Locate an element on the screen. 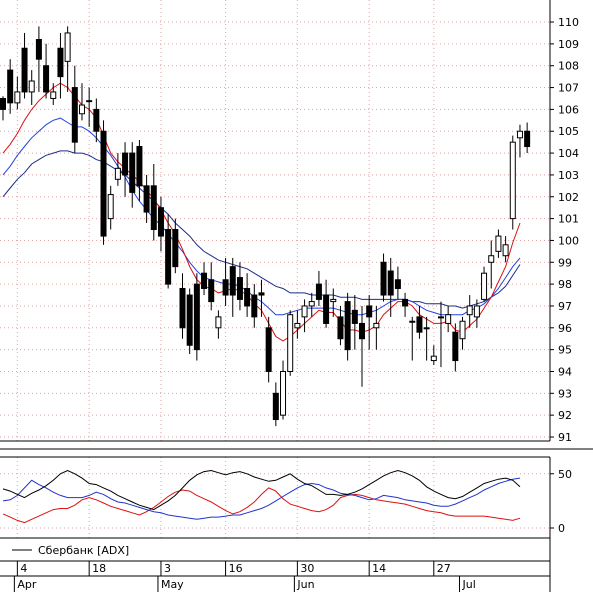 This screenshot has width=593, height=592. price-tick-label: 103 is located at coordinates (568, 175).